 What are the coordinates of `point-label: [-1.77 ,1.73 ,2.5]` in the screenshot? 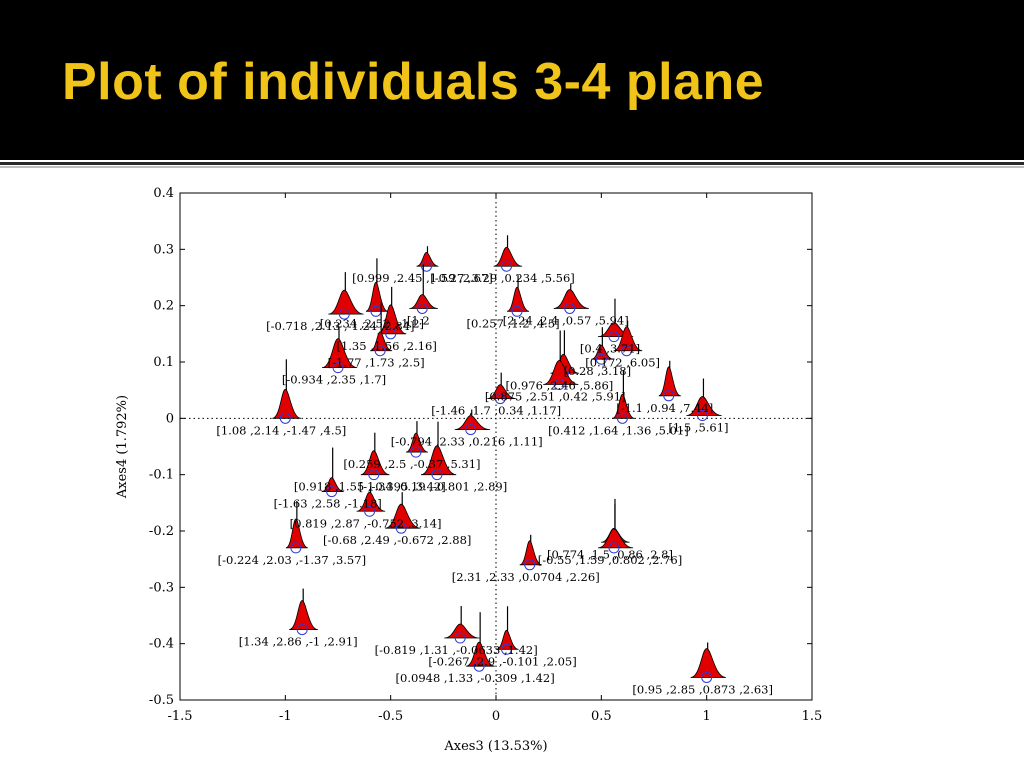 It's located at (376, 363).